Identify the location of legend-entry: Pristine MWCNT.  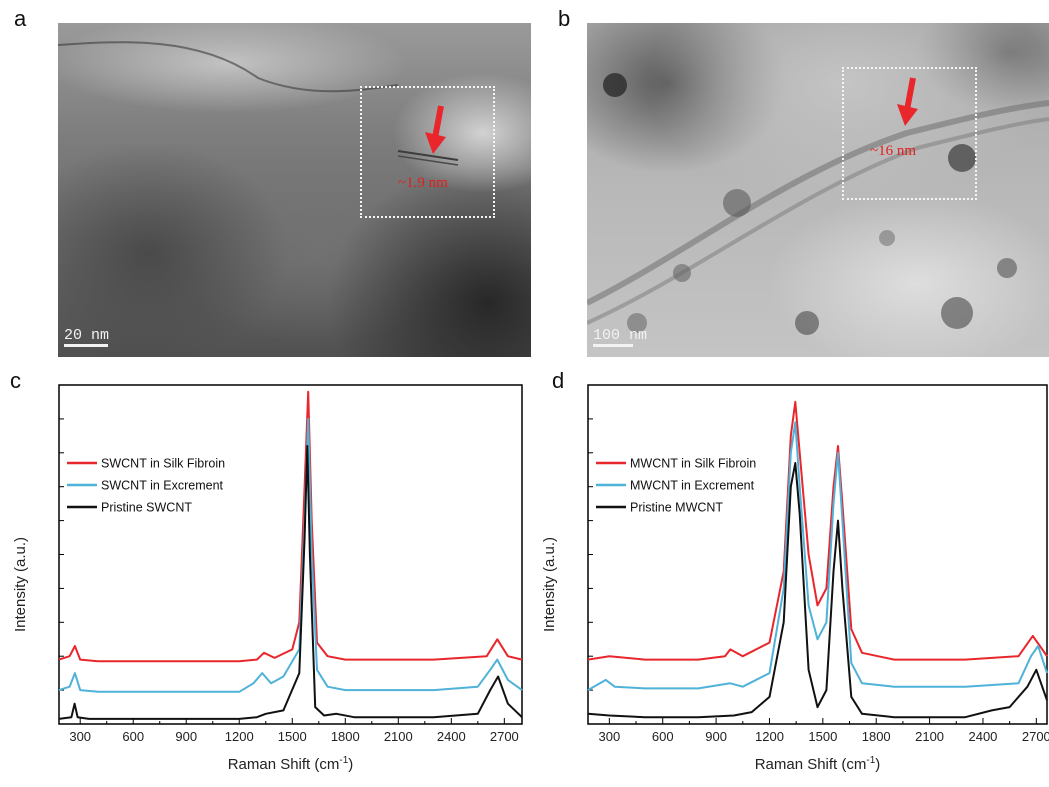
(676, 508).